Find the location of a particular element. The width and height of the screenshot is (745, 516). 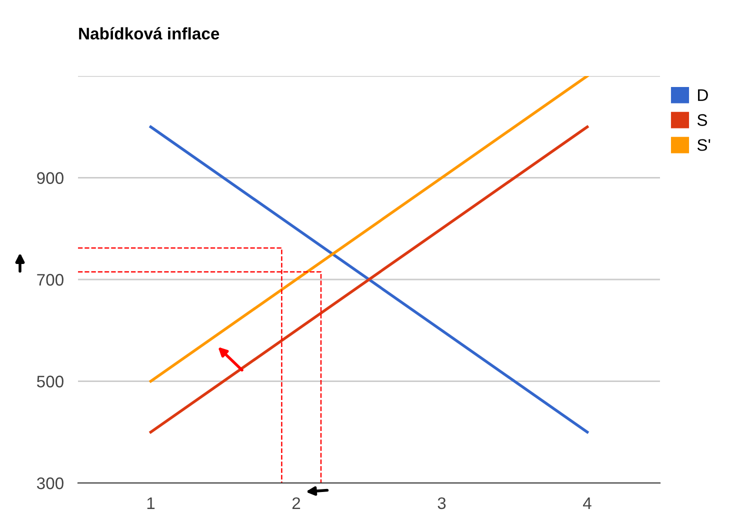

y-tick-label: 900 is located at coordinates (50, 178).